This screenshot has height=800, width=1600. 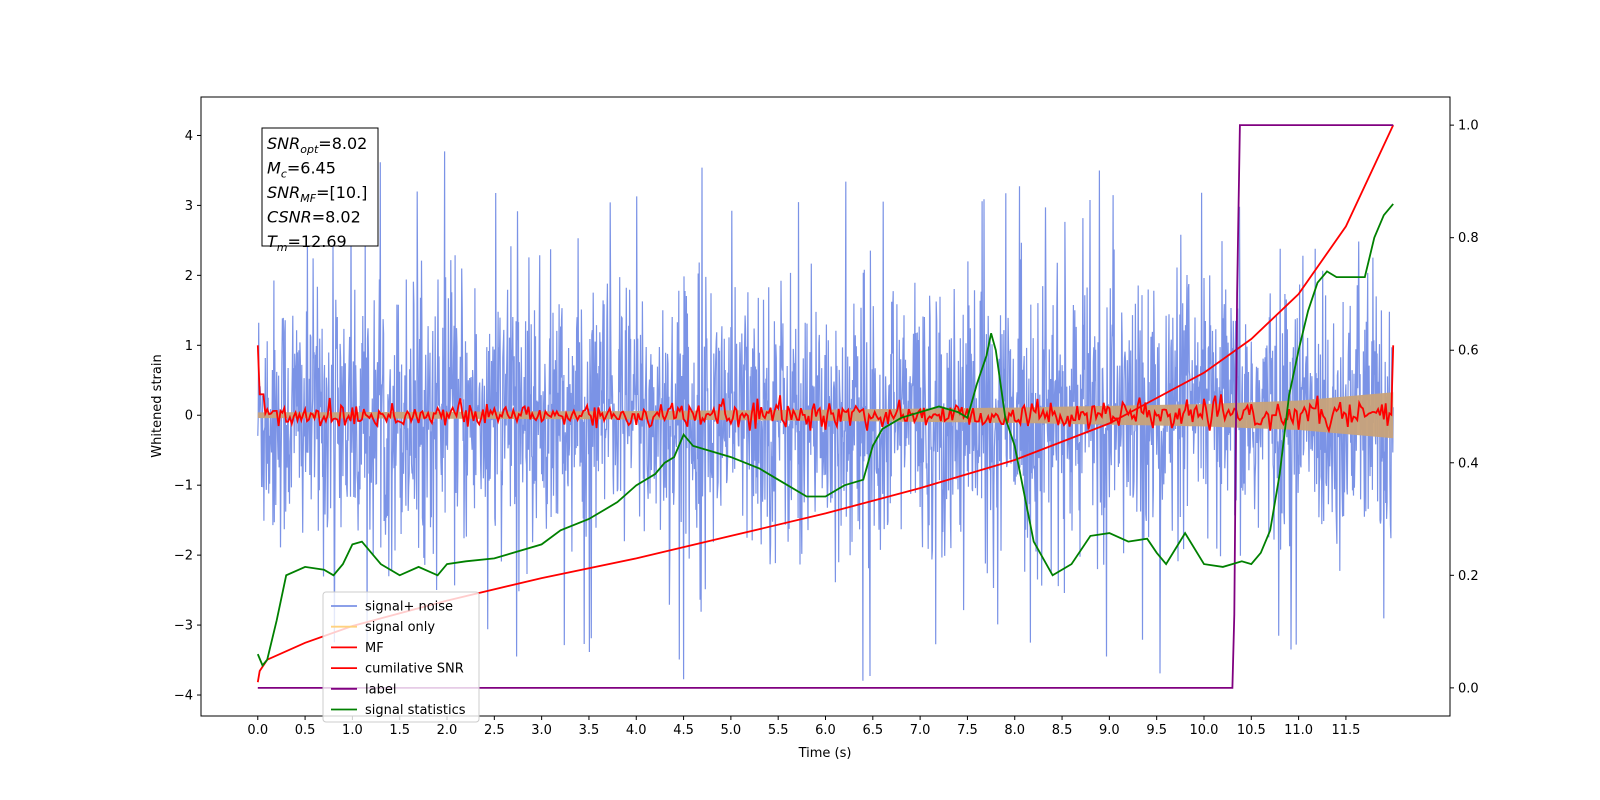 What do you see at coordinates (400, 627) in the screenshot?
I see `legend-label: signal only` at bounding box center [400, 627].